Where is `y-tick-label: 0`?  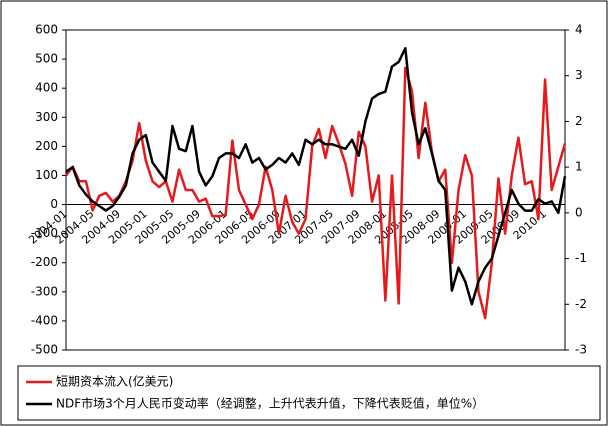 y-tick-label: 0 is located at coordinates (54, 204).